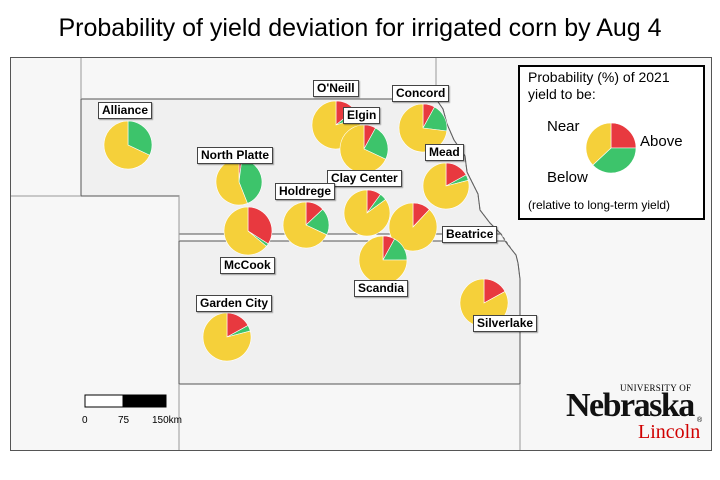  Describe the element at coordinates (481, 194) in the screenshot. I see `state-borders-dashed` at that location.